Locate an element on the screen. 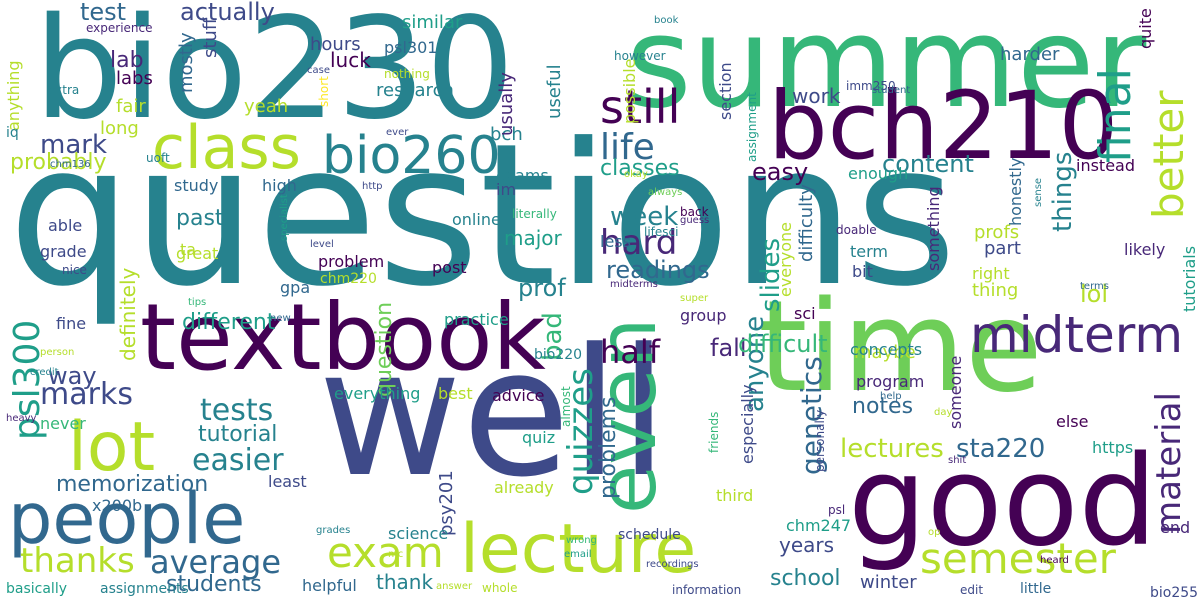 Image resolution: width=1200 pixels, height=600 pixels. cloud-word: actually is located at coordinates (227, 13).